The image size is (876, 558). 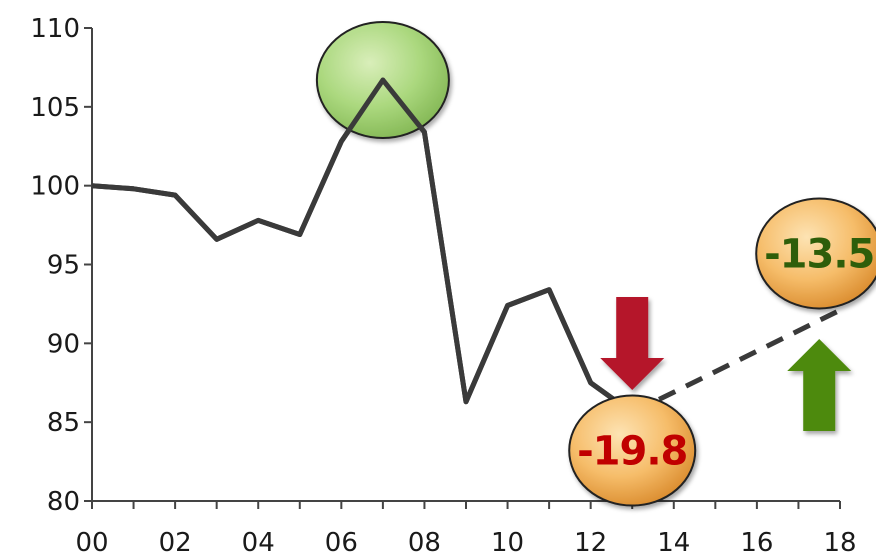 I want to click on y-tick-label: 100, so click(x=55, y=187).